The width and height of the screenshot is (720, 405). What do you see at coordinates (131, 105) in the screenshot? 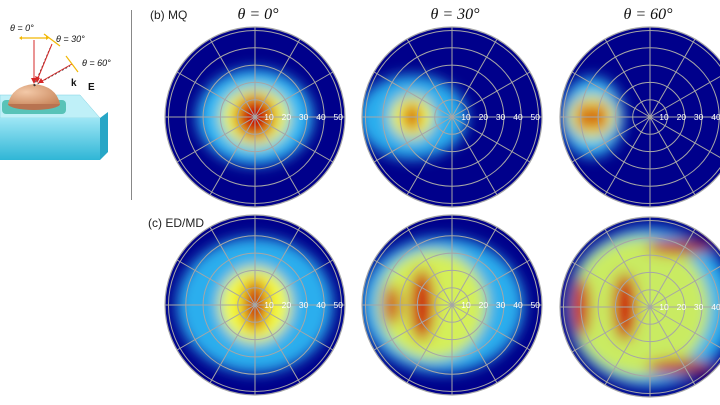
I see `panel-divider` at bounding box center [131, 105].